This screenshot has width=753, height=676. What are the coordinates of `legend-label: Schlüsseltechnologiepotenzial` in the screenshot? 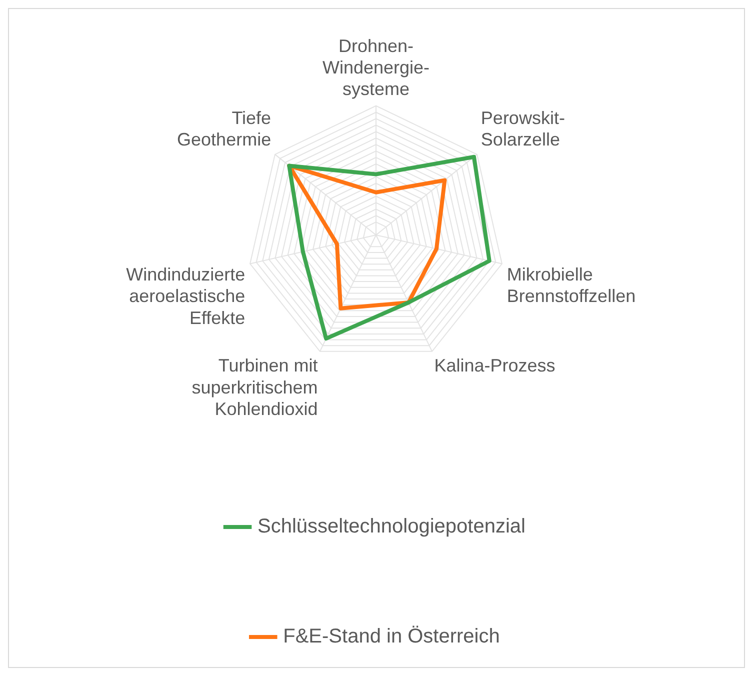 It's located at (392, 527).